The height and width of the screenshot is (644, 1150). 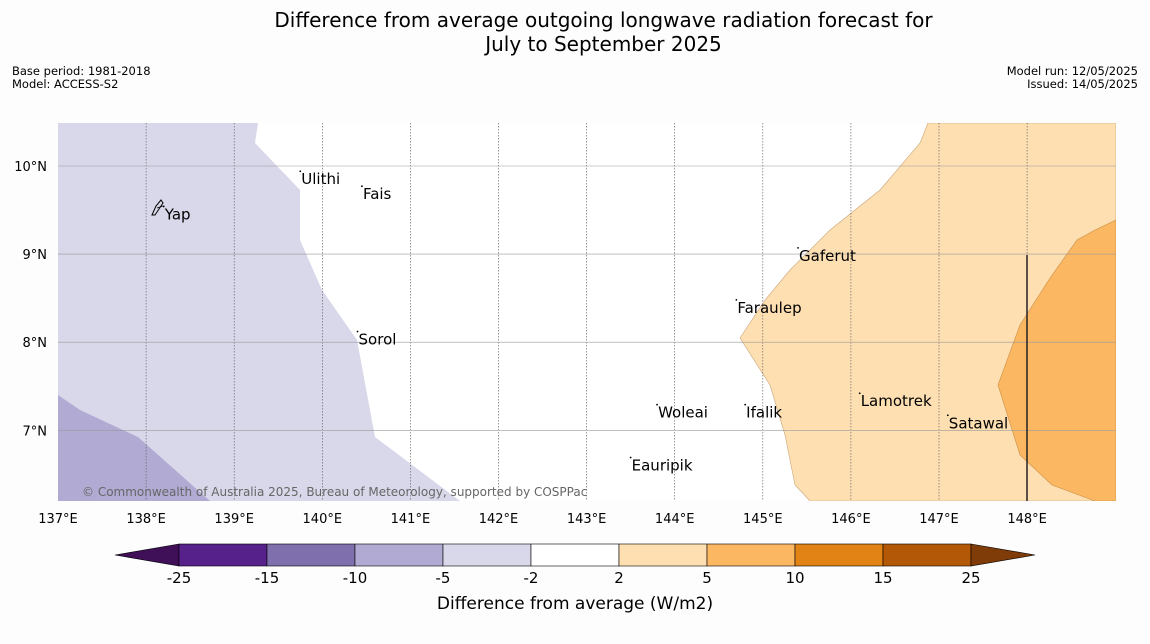 What do you see at coordinates (146, 519) in the screenshot?
I see `lon-tick-label: 138°E` at bounding box center [146, 519].